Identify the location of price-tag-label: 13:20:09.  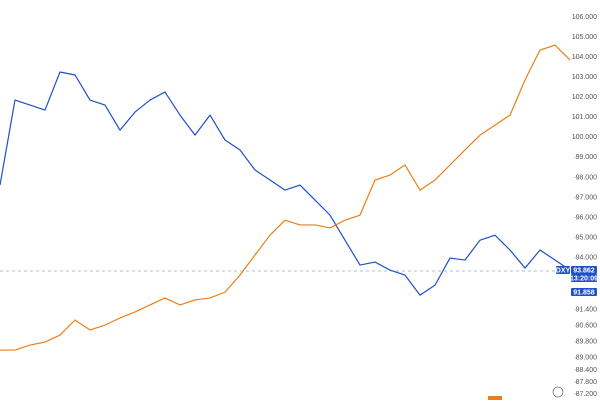
(584, 278).